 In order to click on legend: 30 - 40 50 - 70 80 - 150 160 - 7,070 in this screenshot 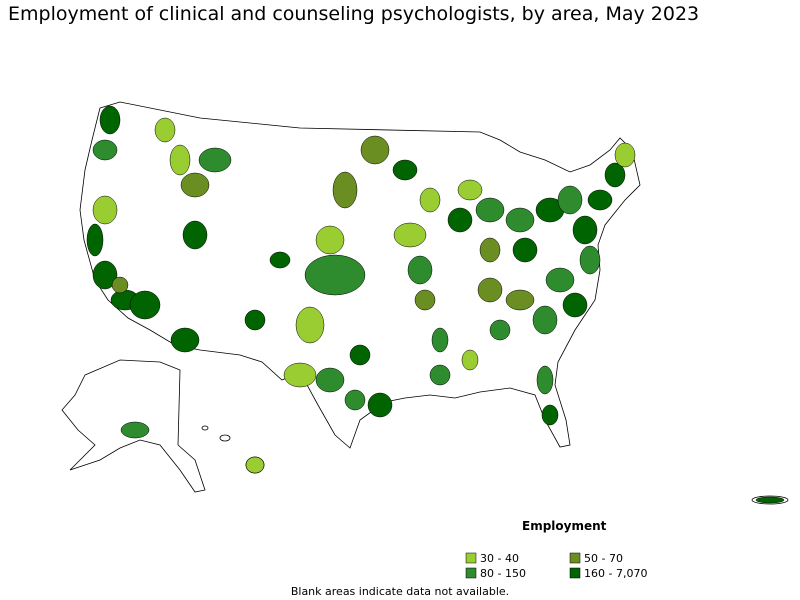, I will do `click(556, 566)`.